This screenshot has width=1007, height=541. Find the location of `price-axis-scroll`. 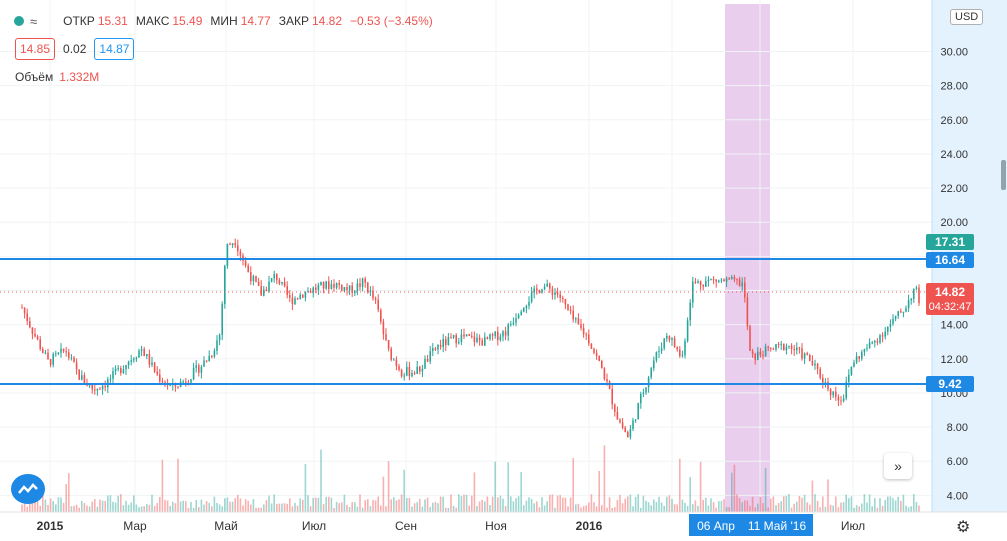

price-axis-scroll is located at coordinates (1003, 175).